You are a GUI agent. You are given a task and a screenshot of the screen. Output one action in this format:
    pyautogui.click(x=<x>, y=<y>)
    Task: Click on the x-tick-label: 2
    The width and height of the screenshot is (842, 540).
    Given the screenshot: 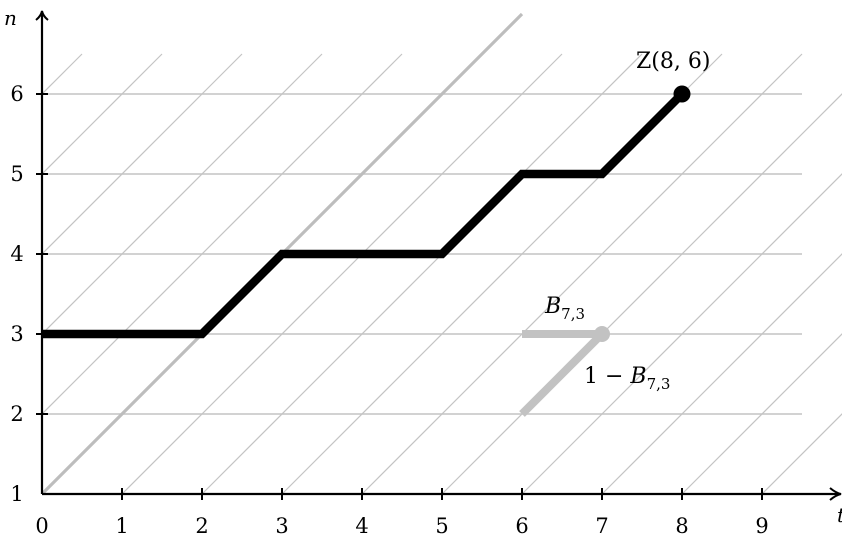 What is the action you would take?
    pyautogui.click(x=201, y=526)
    